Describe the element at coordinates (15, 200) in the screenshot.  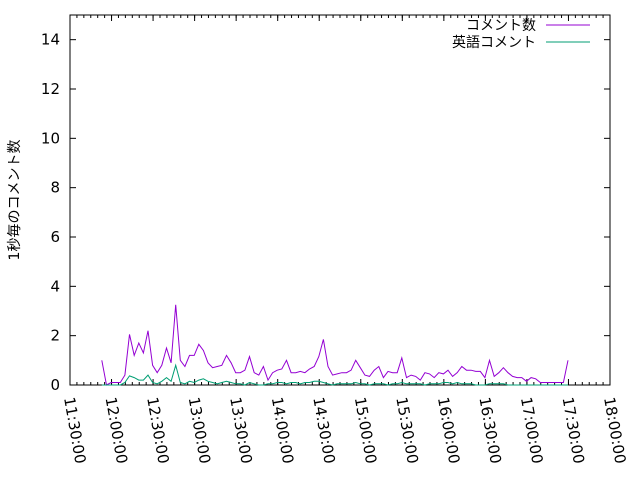
I see `y-axis-label: 1秒毎のコメント数` at that location.